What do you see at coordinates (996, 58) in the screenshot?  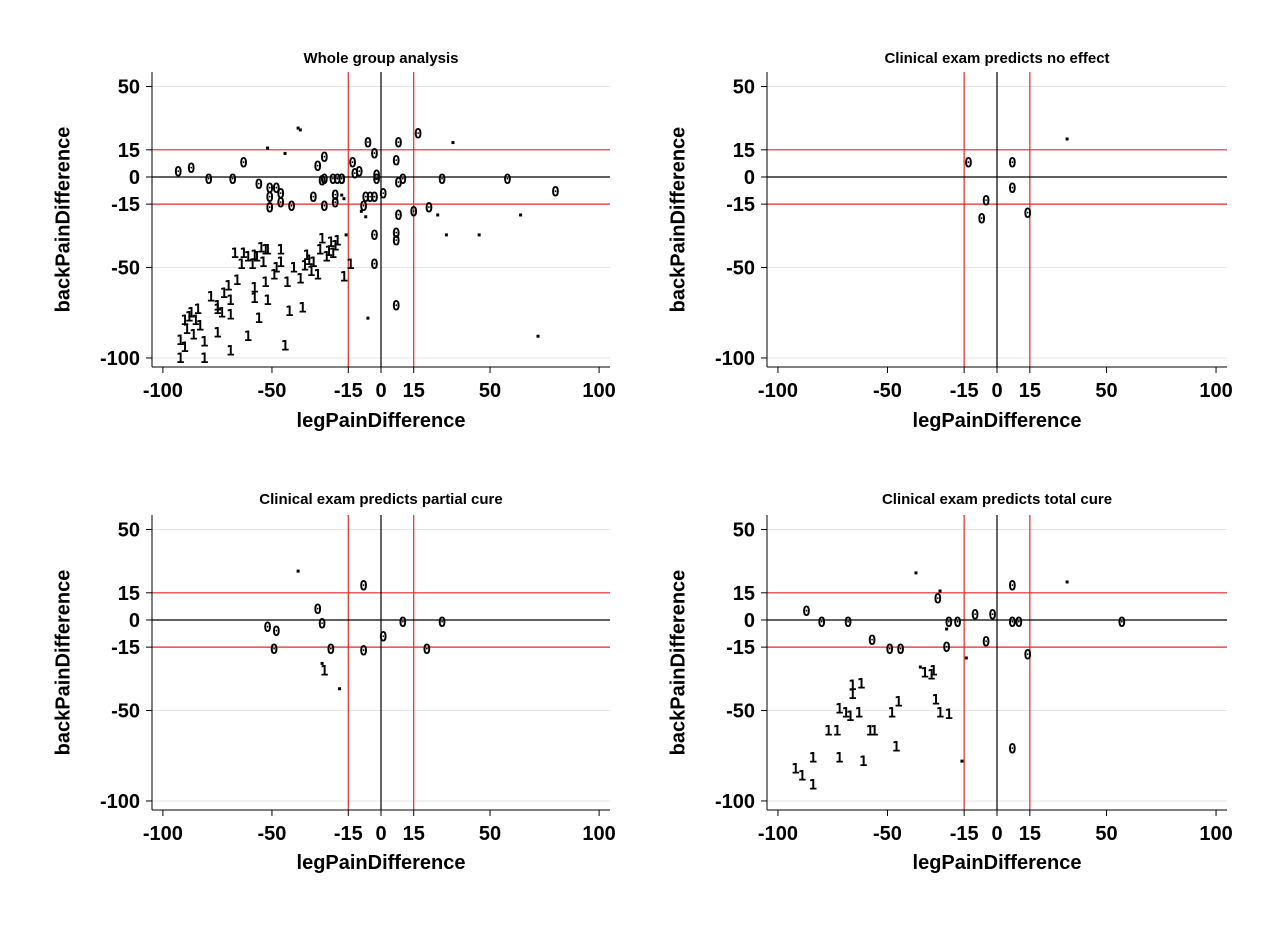 I see `chart-title: Clinical exam predicts no effect` at bounding box center [996, 58].